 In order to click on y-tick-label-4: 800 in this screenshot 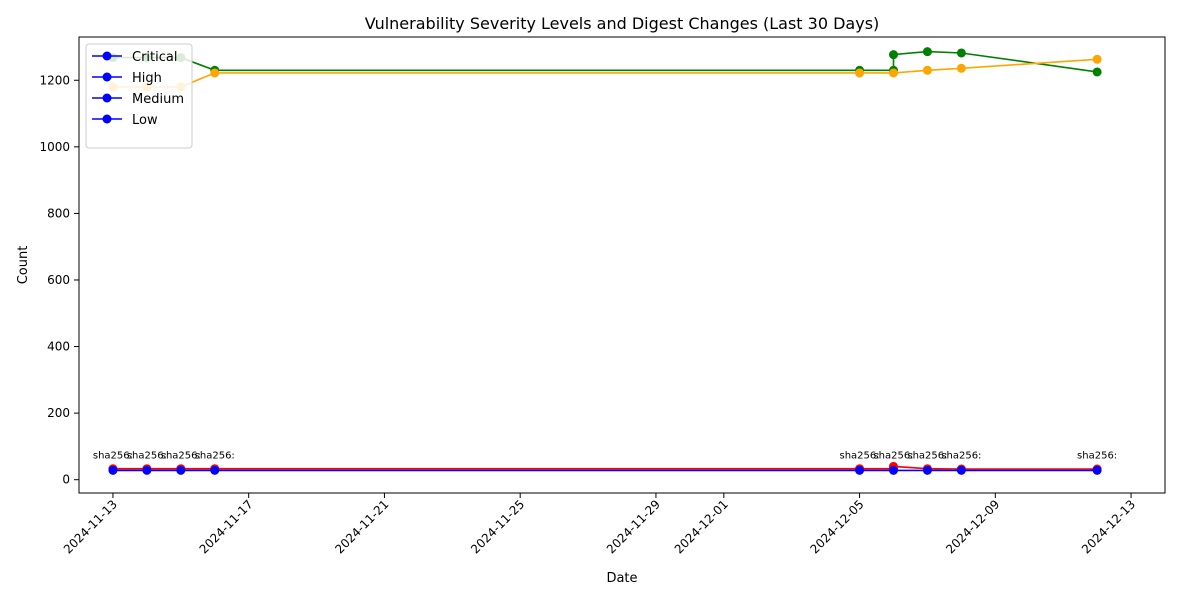, I will do `click(58, 213)`.